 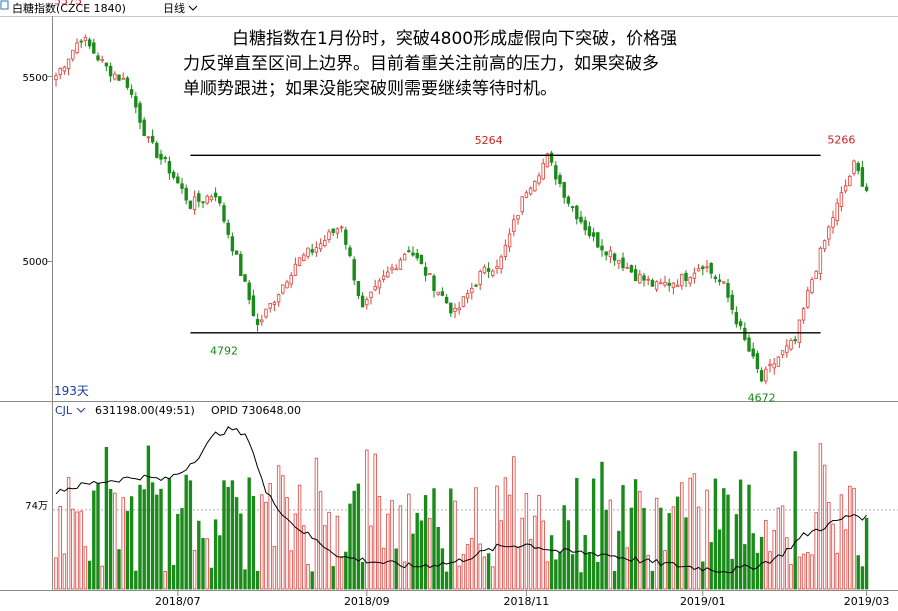 I want to click on menu-icon, so click(x=4, y=5).